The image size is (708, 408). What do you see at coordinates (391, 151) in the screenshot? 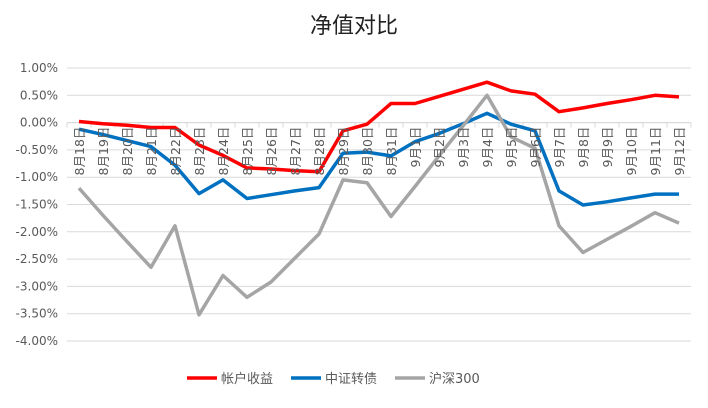
I see `x-tick-label: 8月31日` at bounding box center [391, 151].